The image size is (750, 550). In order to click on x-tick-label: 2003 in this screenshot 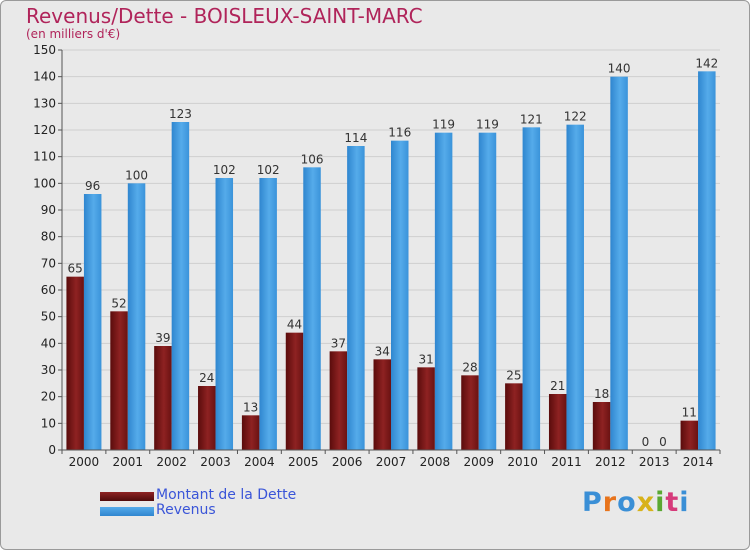, I will do `click(215, 462)`.